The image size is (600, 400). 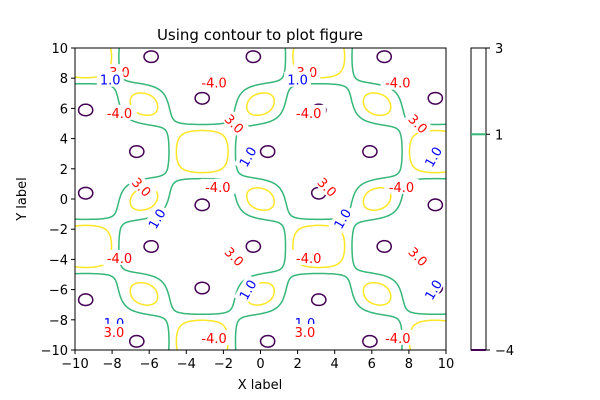 What do you see at coordinates (58, 260) in the screenshot?
I see `y-tick-label: −4` at bounding box center [58, 260].